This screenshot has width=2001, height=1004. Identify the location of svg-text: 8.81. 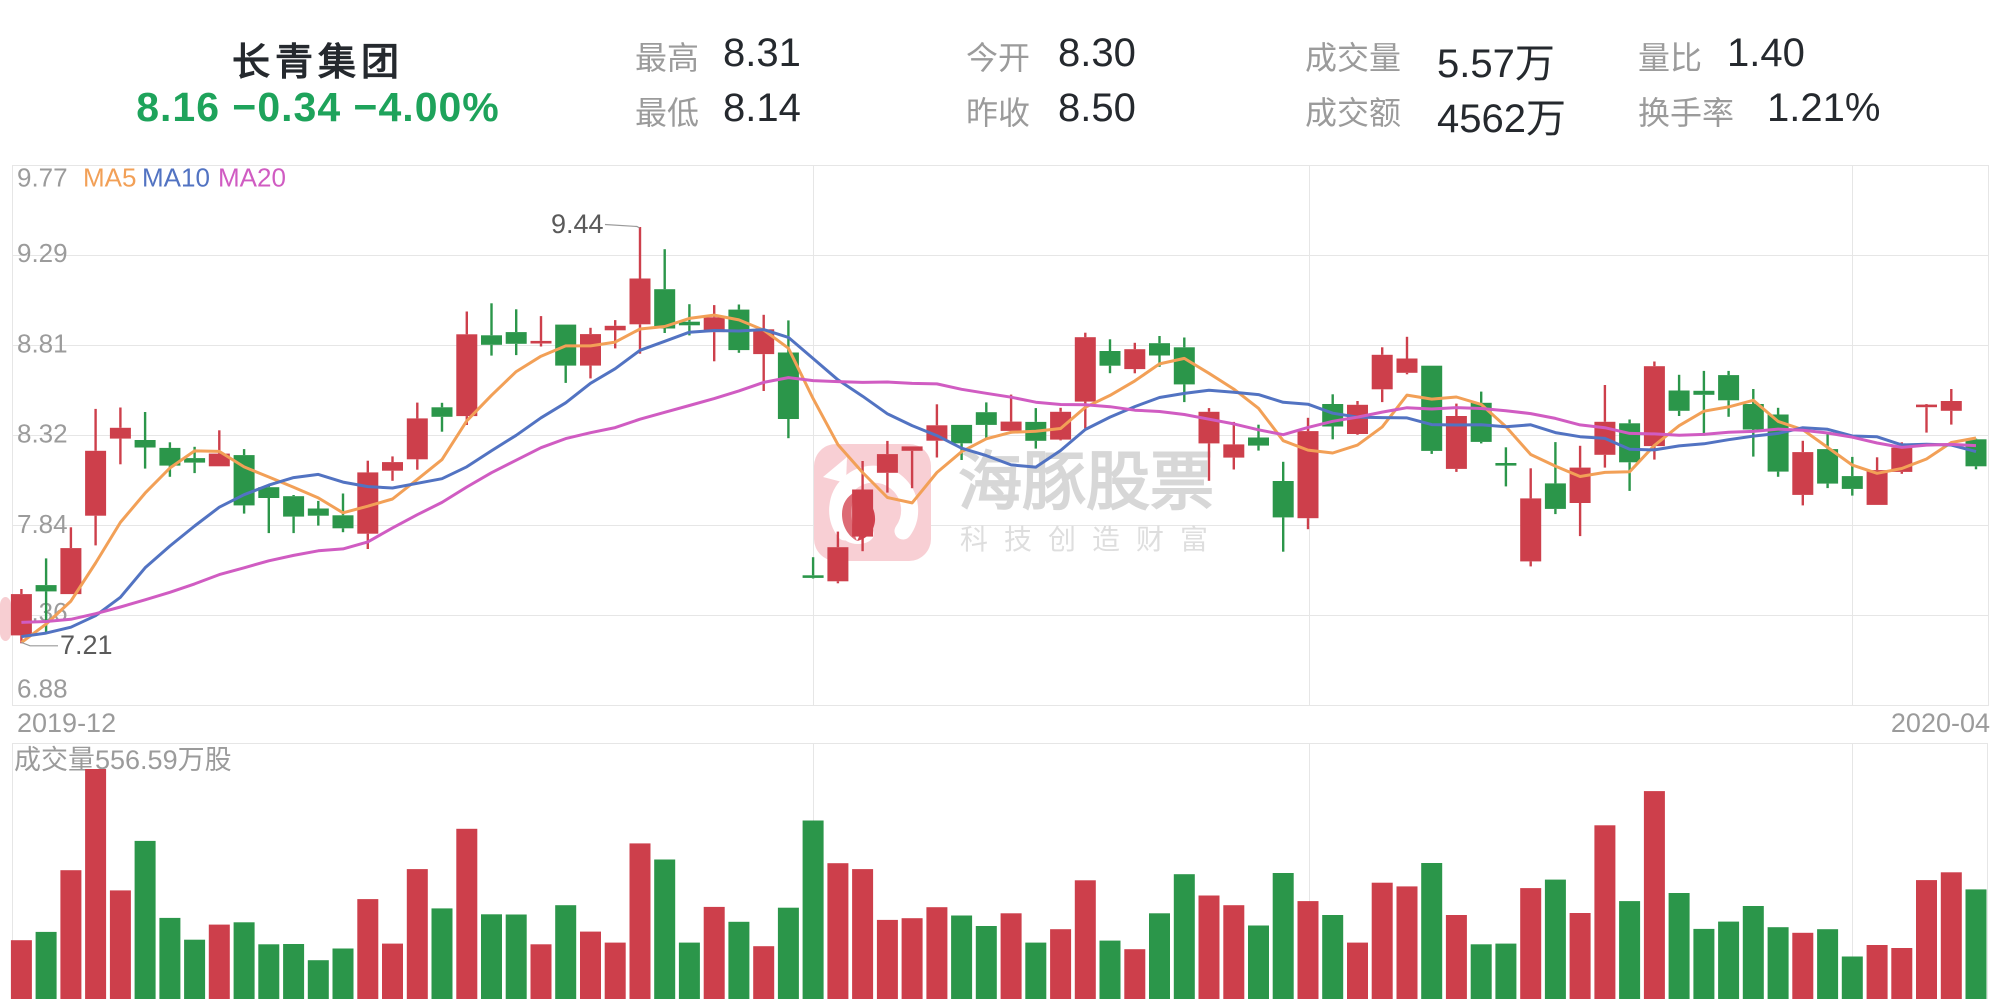
(42, 344).